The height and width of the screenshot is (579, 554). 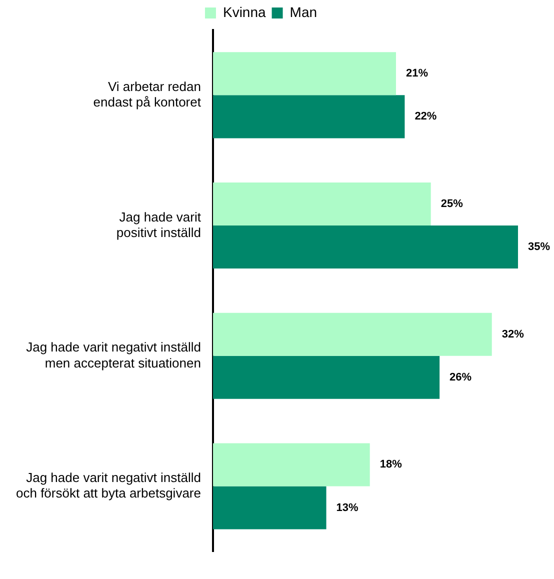 I want to click on y-tick-label: Jag hade varit negativt inställd men accepterat situationen, so click(x=113, y=355).